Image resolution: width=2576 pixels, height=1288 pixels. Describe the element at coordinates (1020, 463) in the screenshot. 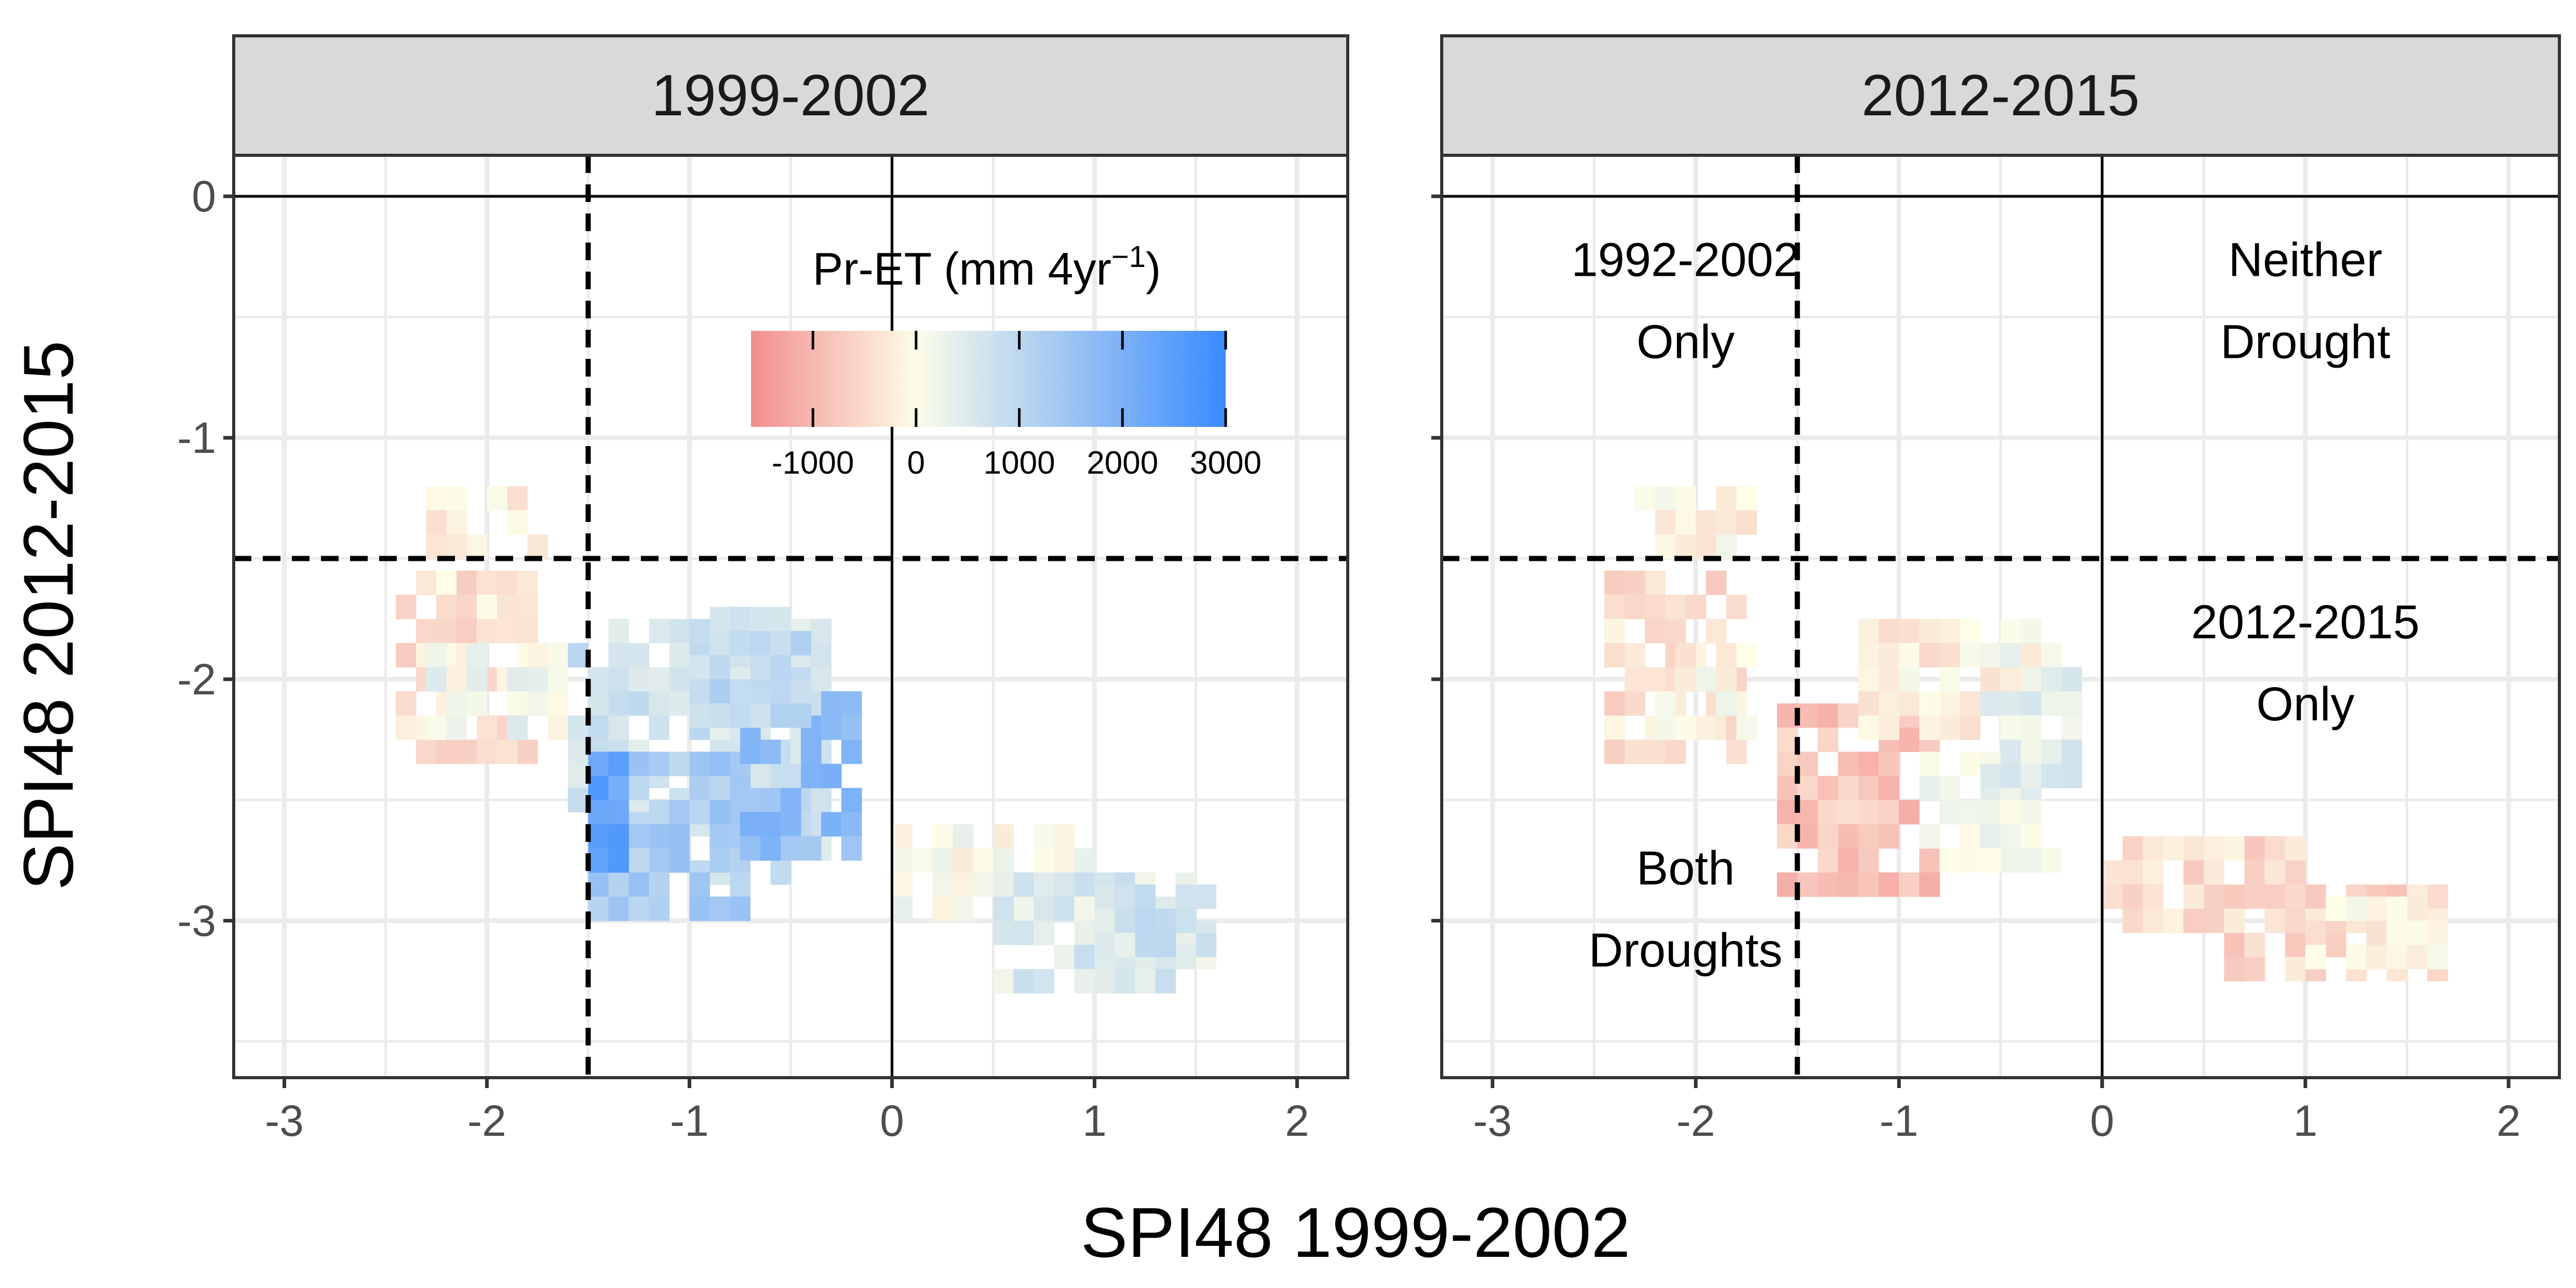

I see `colorbar-tick-label: 1000` at that location.